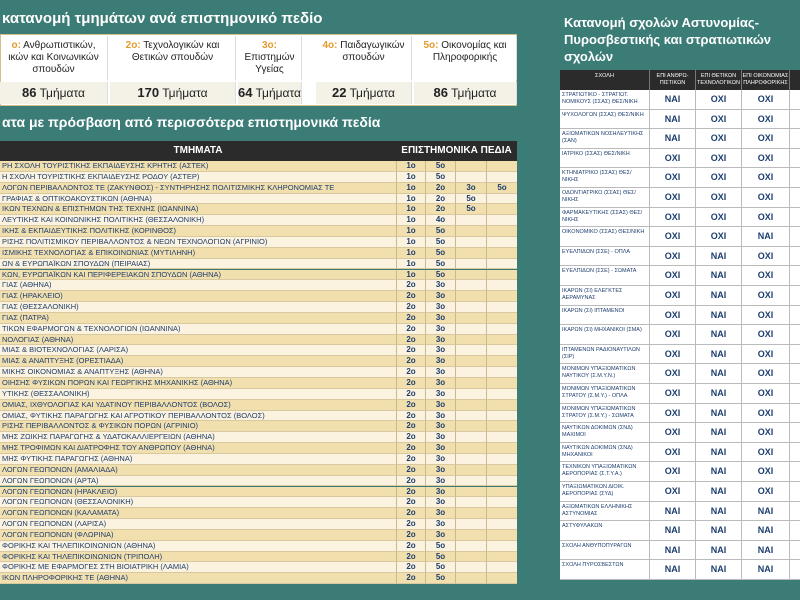 This screenshot has width=800, height=600. I want to click on field-name: 2ο: Τεχνολογικών και Θετικών σπουδών, so click(173, 58).